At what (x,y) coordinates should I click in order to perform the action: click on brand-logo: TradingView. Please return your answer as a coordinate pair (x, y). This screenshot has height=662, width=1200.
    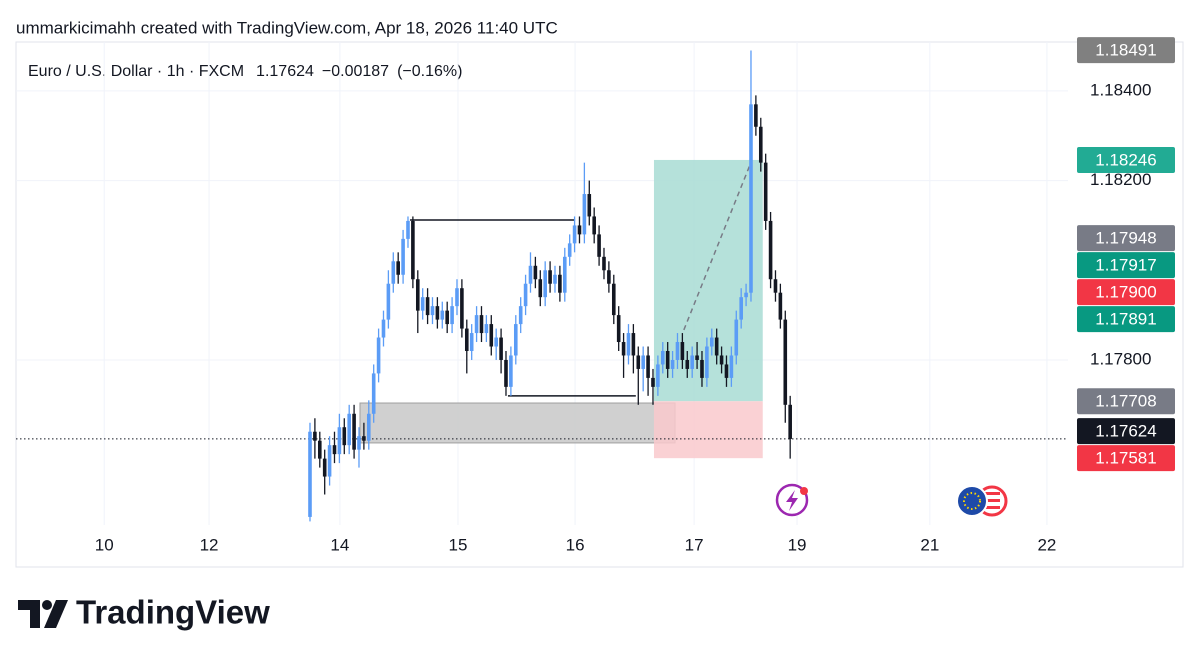
    Looking at the image, I should click on (144, 612).